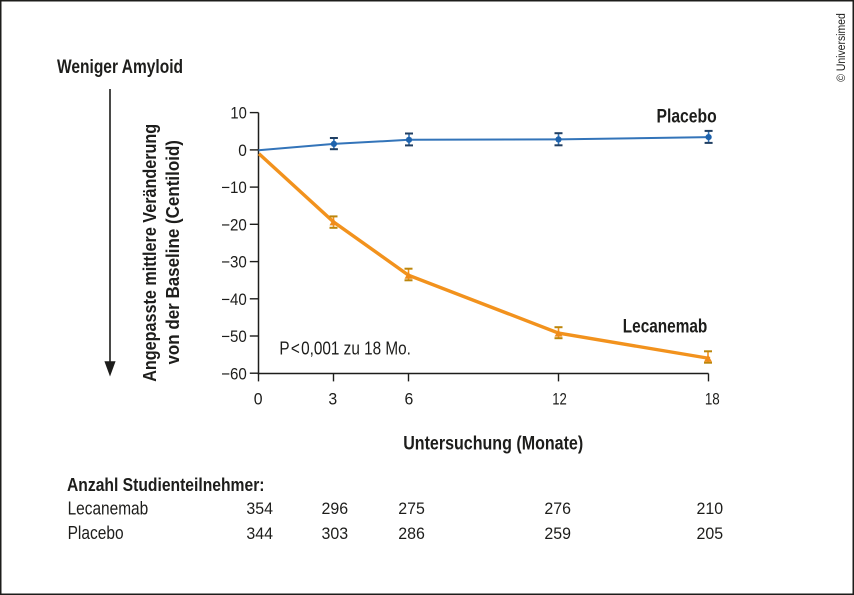 Image resolution: width=854 pixels, height=595 pixels. What do you see at coordinates (120, 67) in the screenshot?
I see `svg-text: Weniger Amyloid` at bounding box center [120, 67].